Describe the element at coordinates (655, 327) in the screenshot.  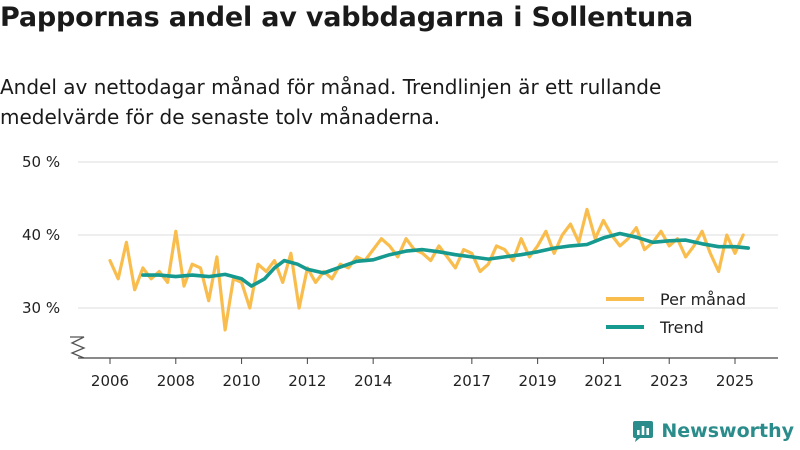
I see `legend-item-trend: Trend` at that location.